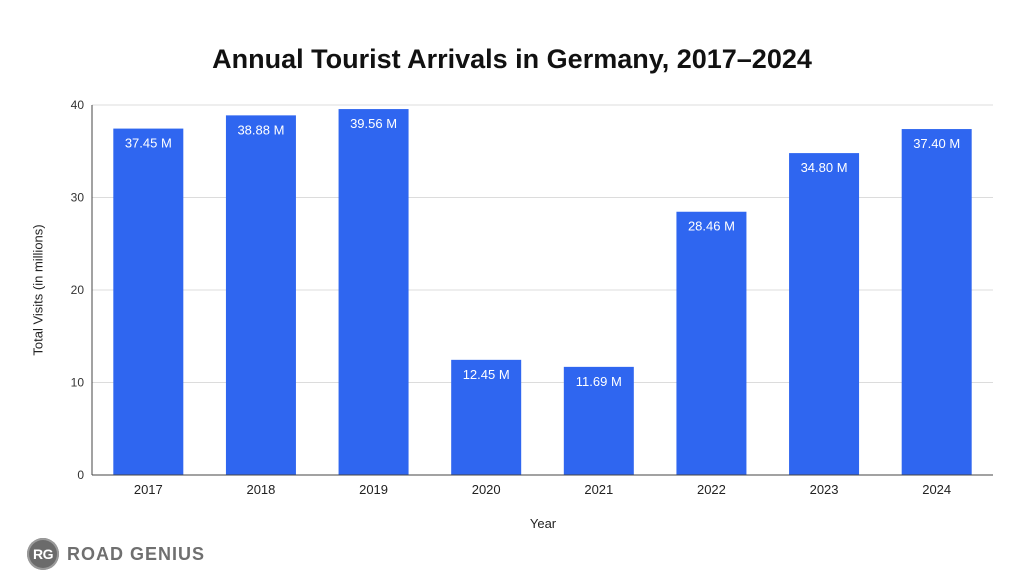 The height and width of the screenshot is (582, 1024). What do you see at coordinates (260, 129) in the screenshot?
I see `bar-data-label: 38.88 M` at bounding box center [260, 129].